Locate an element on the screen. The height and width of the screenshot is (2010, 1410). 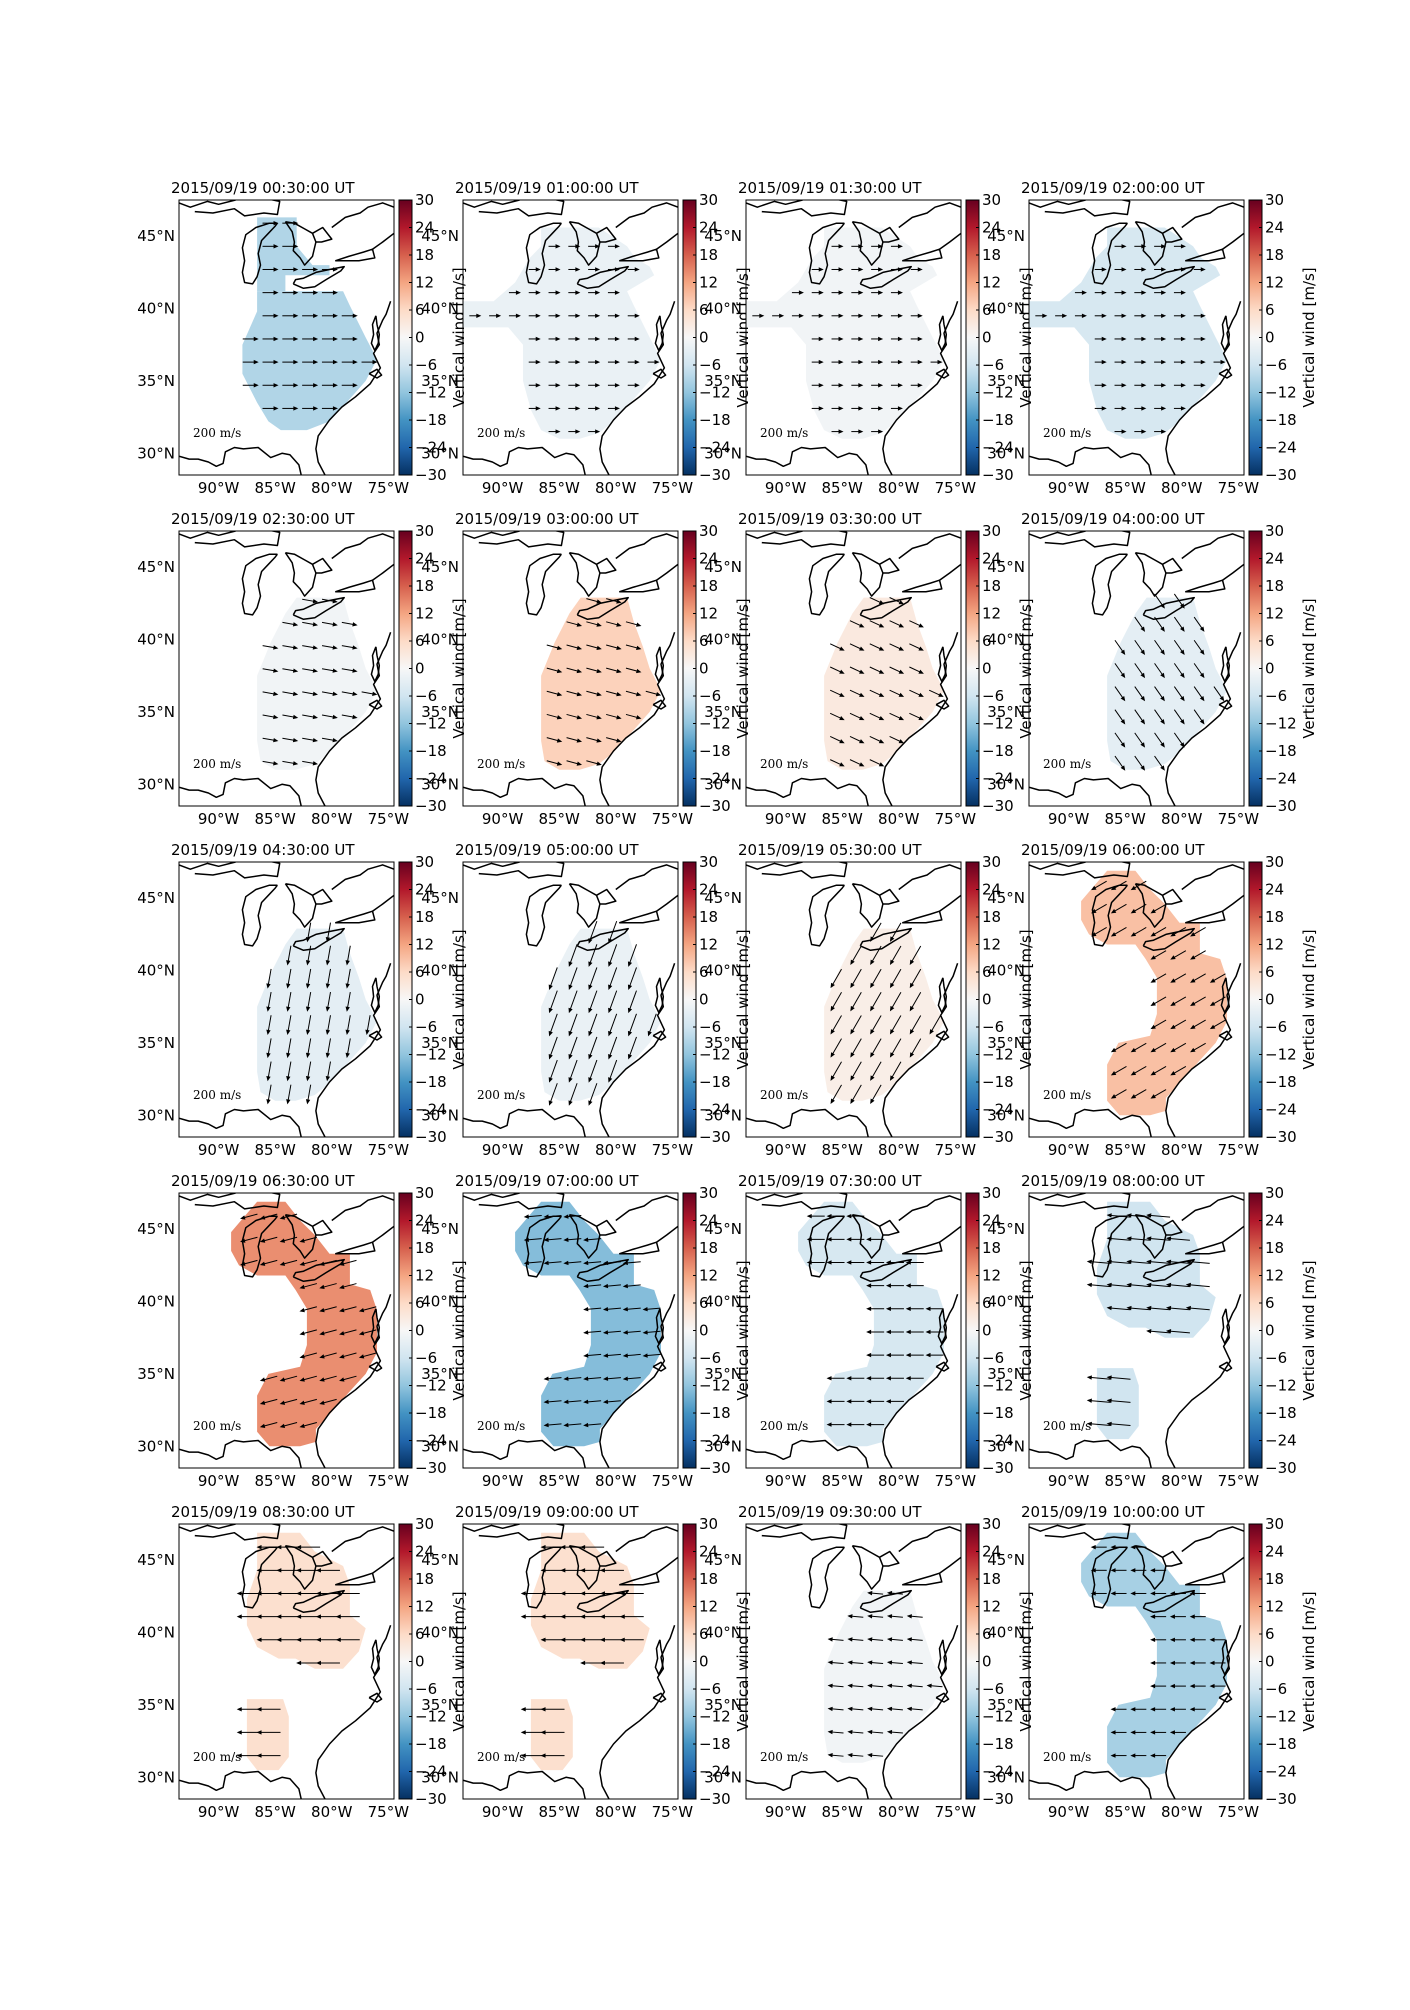
lat-tick-label: 40°N is located at coordinates (1006, 971).